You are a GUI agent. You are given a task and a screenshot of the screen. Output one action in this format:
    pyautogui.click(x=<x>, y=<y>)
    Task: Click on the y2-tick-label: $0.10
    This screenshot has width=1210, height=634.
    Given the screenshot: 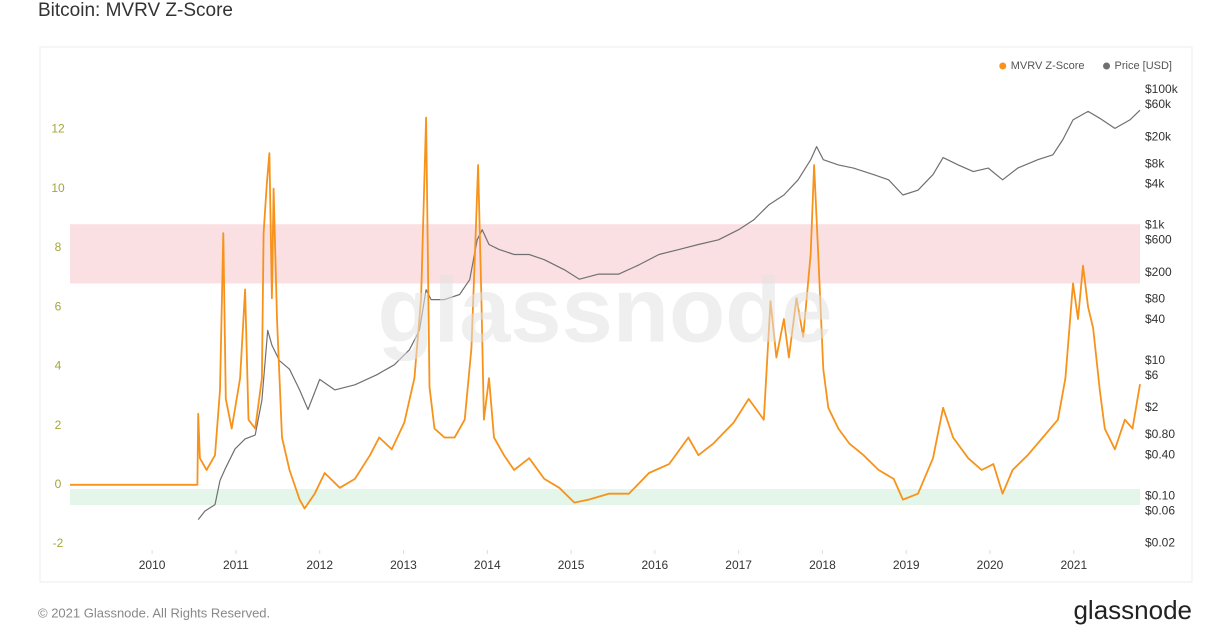 What is the action you would take?
    pyautogui.click(x=1160, y=495)
    